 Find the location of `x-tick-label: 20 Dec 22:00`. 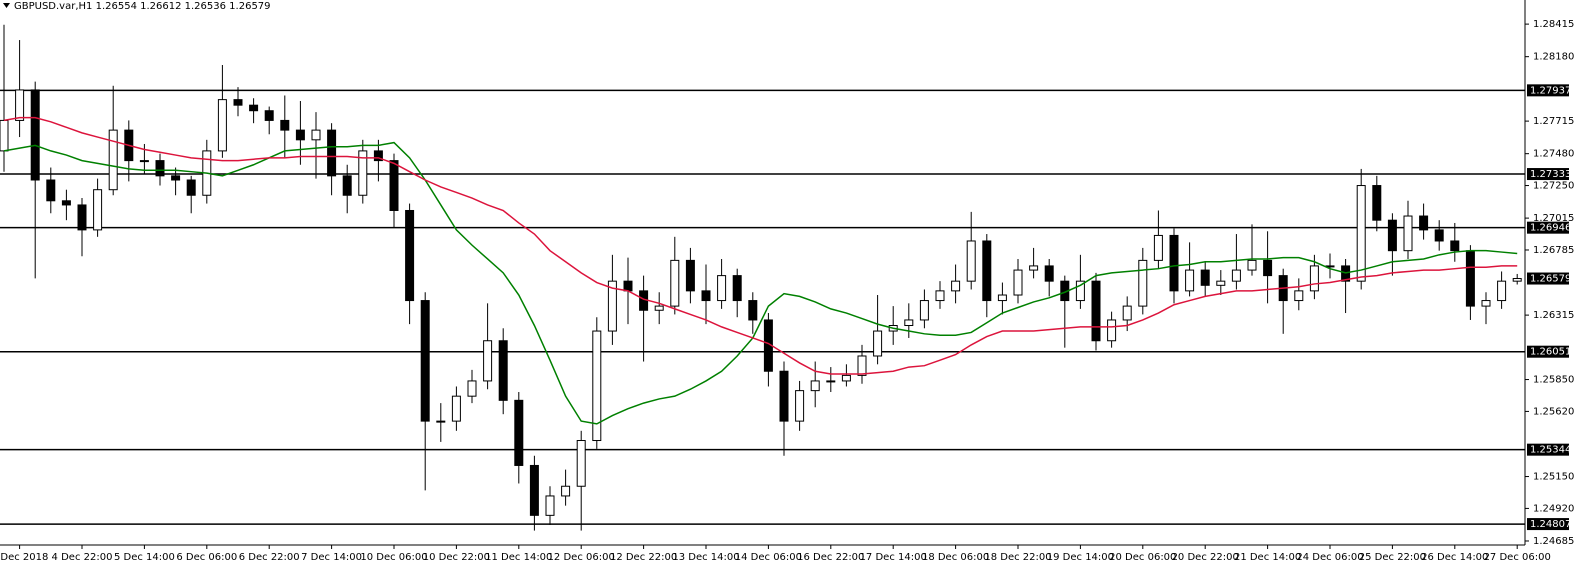

x-tick-label: 20 Dec 22:00 is located at coordinates (1205, 557).